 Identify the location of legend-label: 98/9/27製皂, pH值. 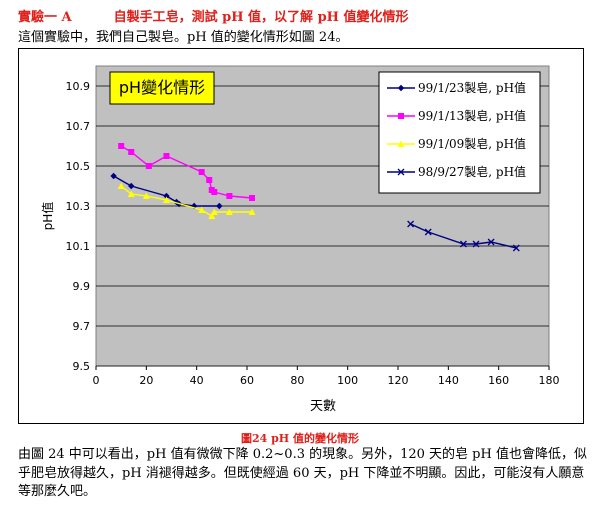
(472, 171).